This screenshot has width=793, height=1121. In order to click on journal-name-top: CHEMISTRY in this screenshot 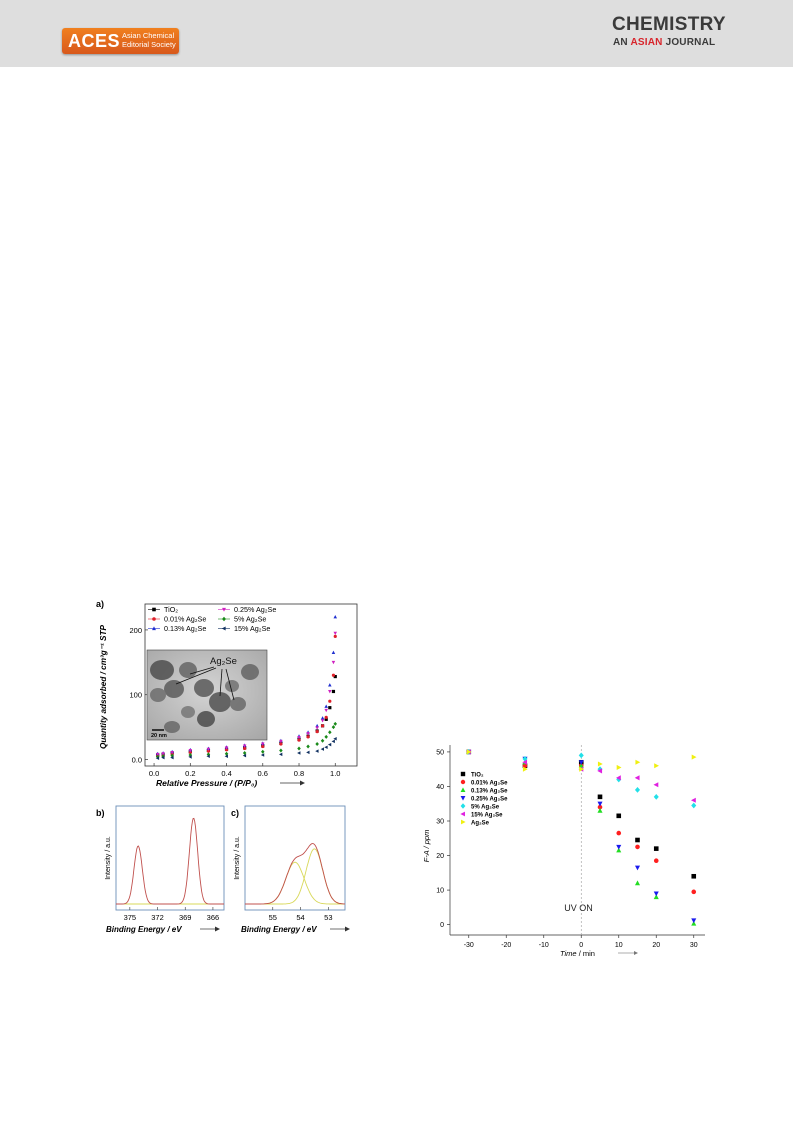, I will do `click(669, 24)`.